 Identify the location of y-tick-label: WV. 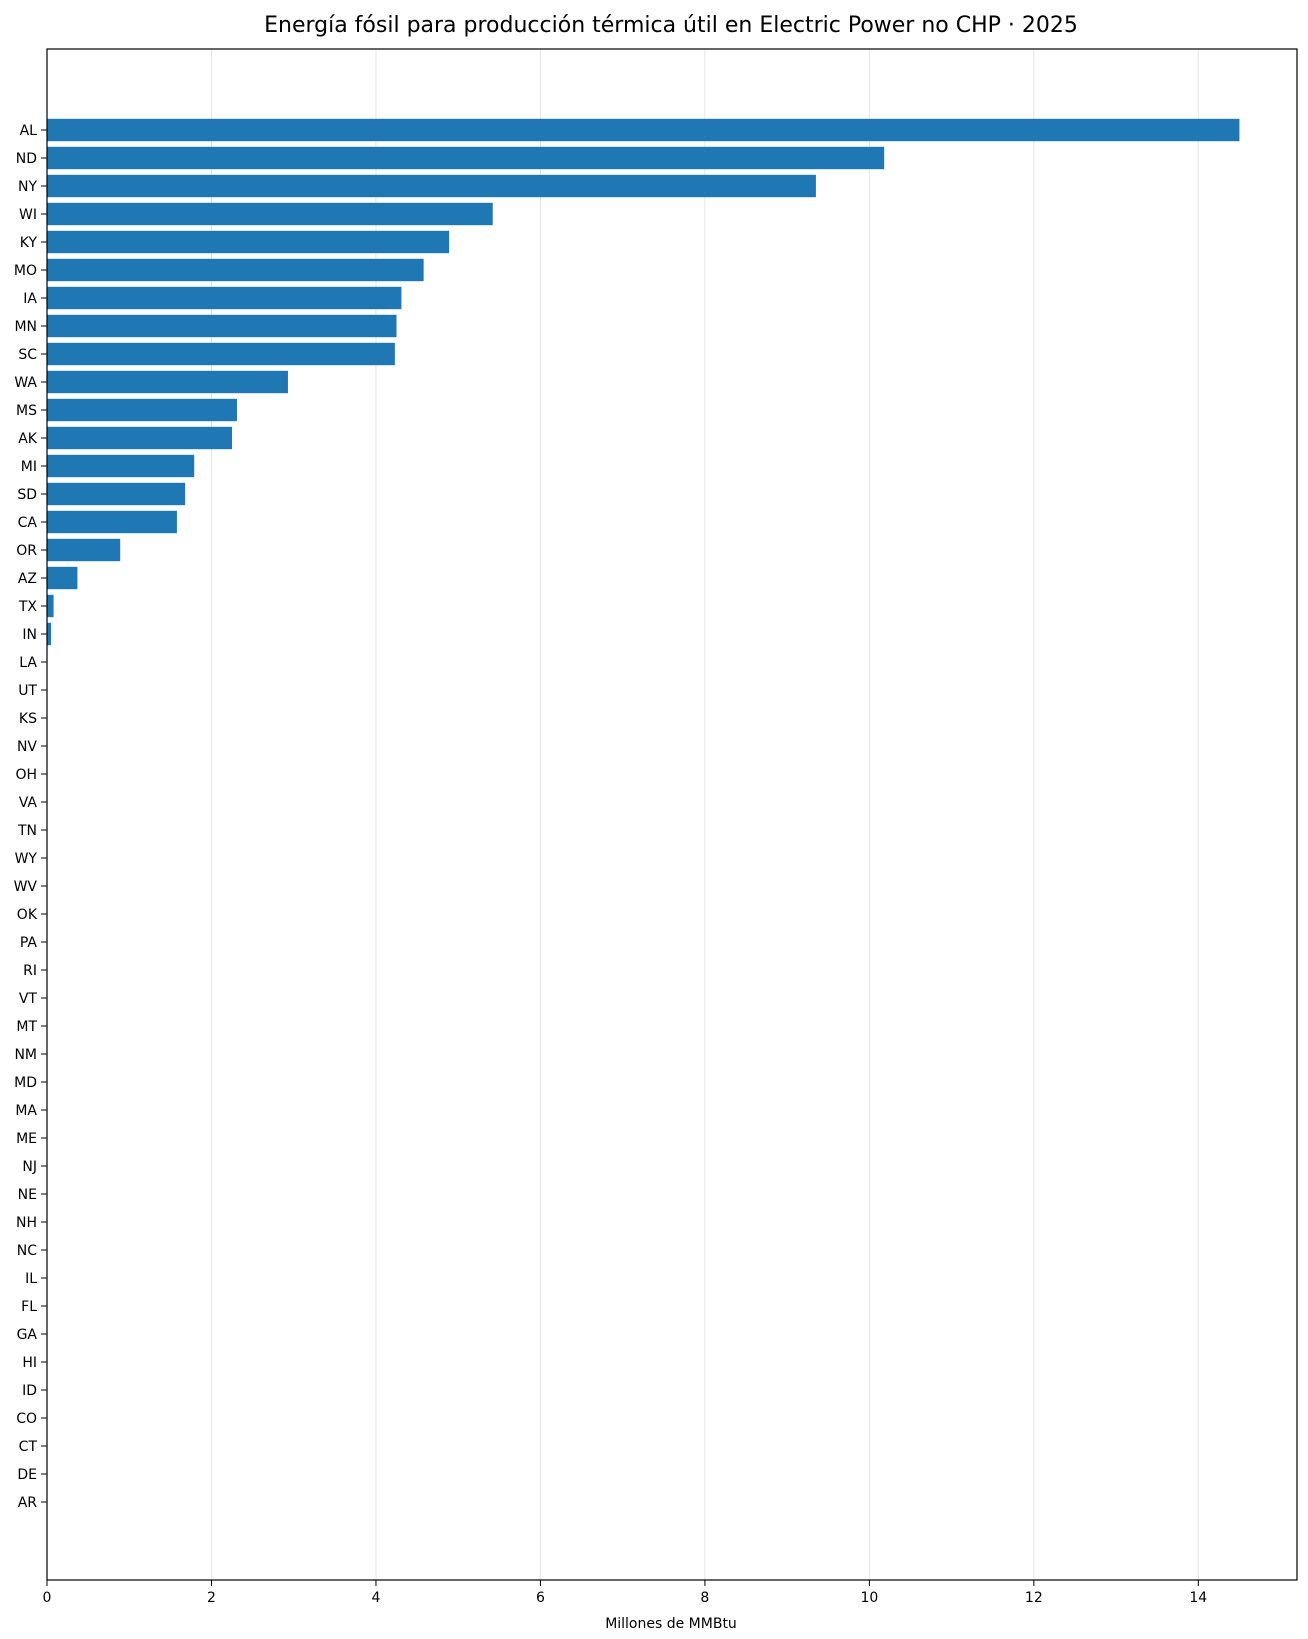
(26, 887).